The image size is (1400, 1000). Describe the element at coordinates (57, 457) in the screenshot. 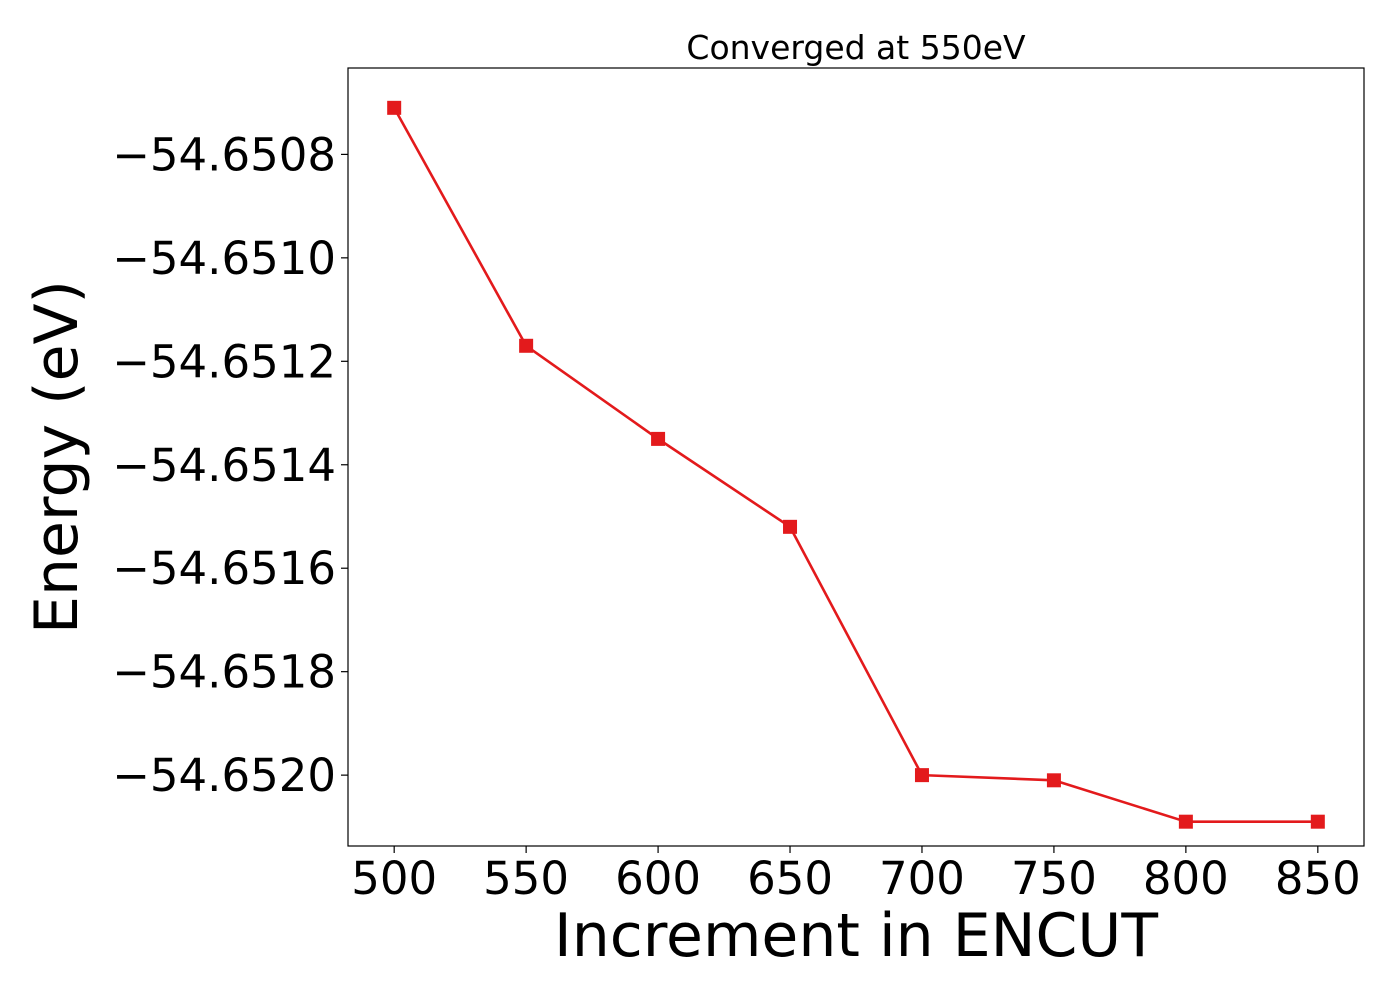

I see `y-axis-label: Energy (eV)` at that location.